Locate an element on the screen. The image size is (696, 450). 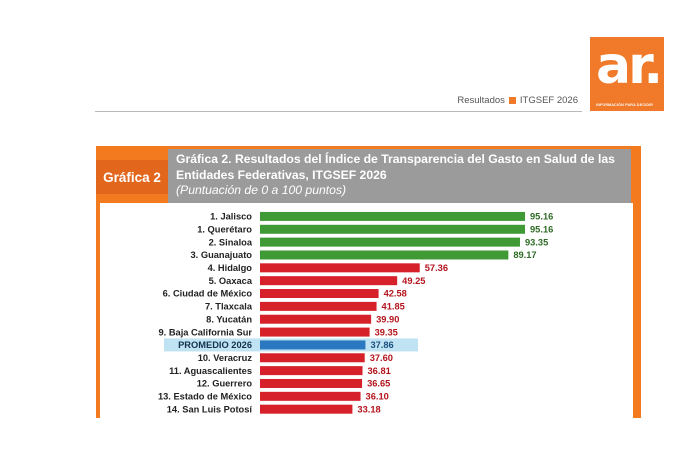
value-label: 37.86 is located at coordinates (381, 345).